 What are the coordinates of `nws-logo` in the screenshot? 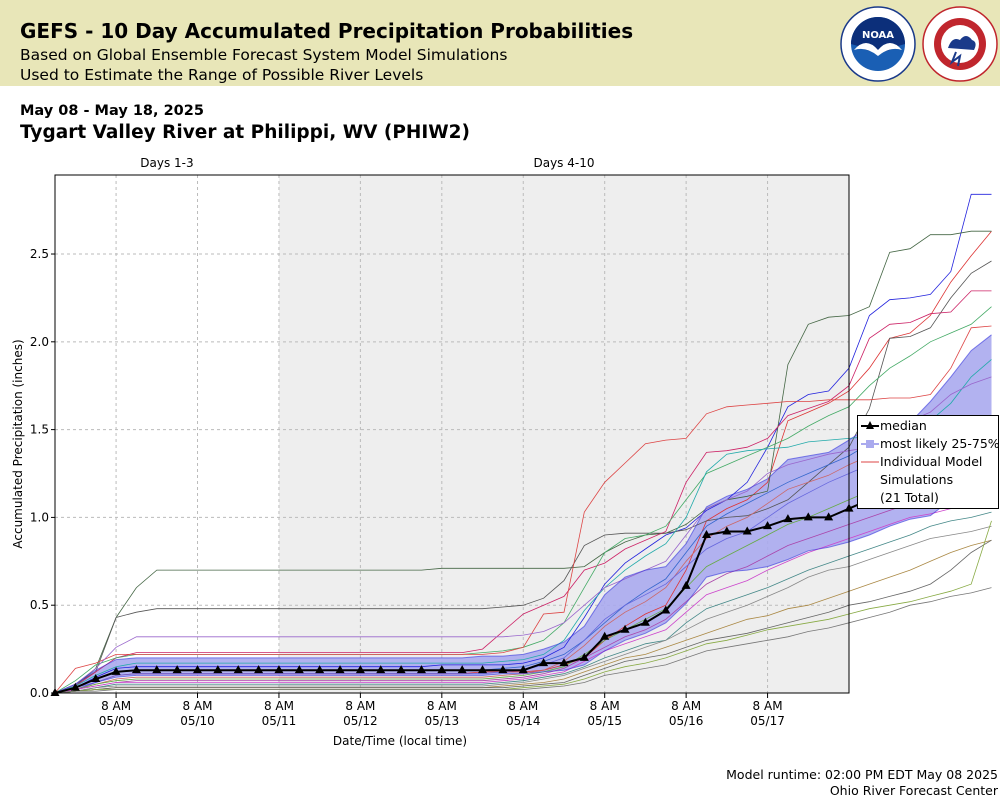 It's located at (960, 44).